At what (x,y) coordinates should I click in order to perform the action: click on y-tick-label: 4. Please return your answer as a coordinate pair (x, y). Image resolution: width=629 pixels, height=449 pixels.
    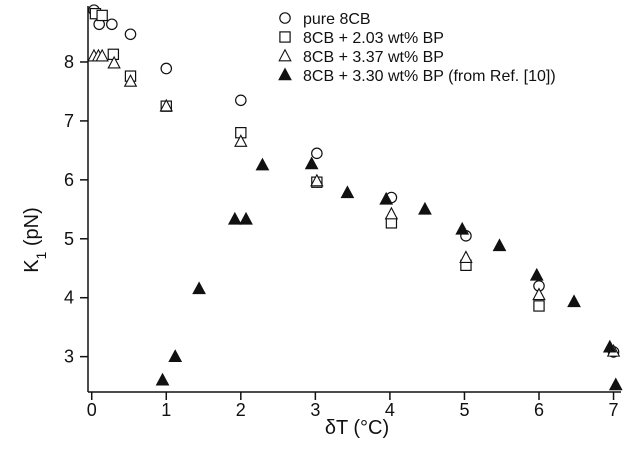
    Looking at the image, I should click on (69, 298).